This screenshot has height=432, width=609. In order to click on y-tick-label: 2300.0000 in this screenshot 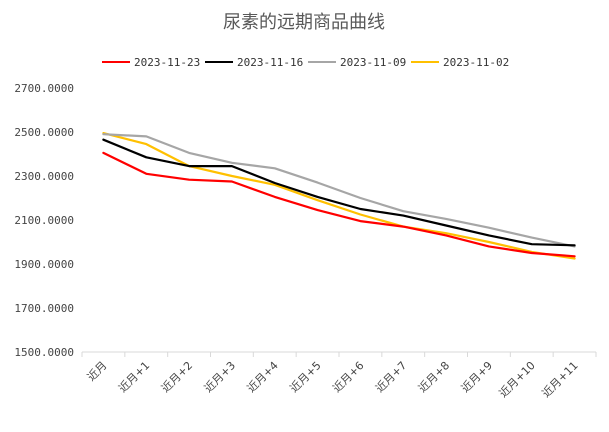, I will do `click(44, 176)`.